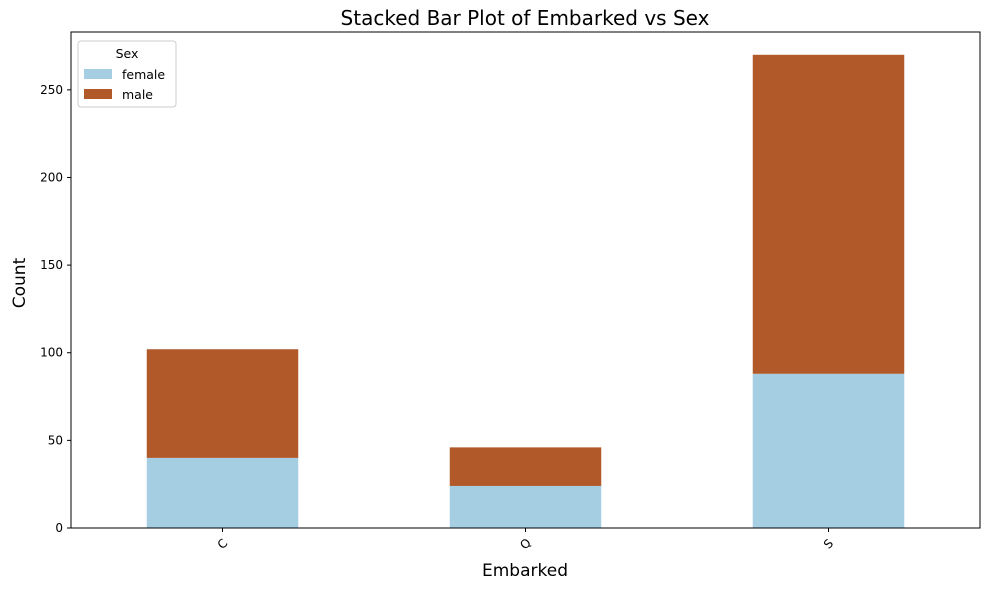 The image size is (989, 590). What do you see at coordinates (59, 528) in the screenshot?
I see `y-tick-label: 0` at bounding box center [59, 528].